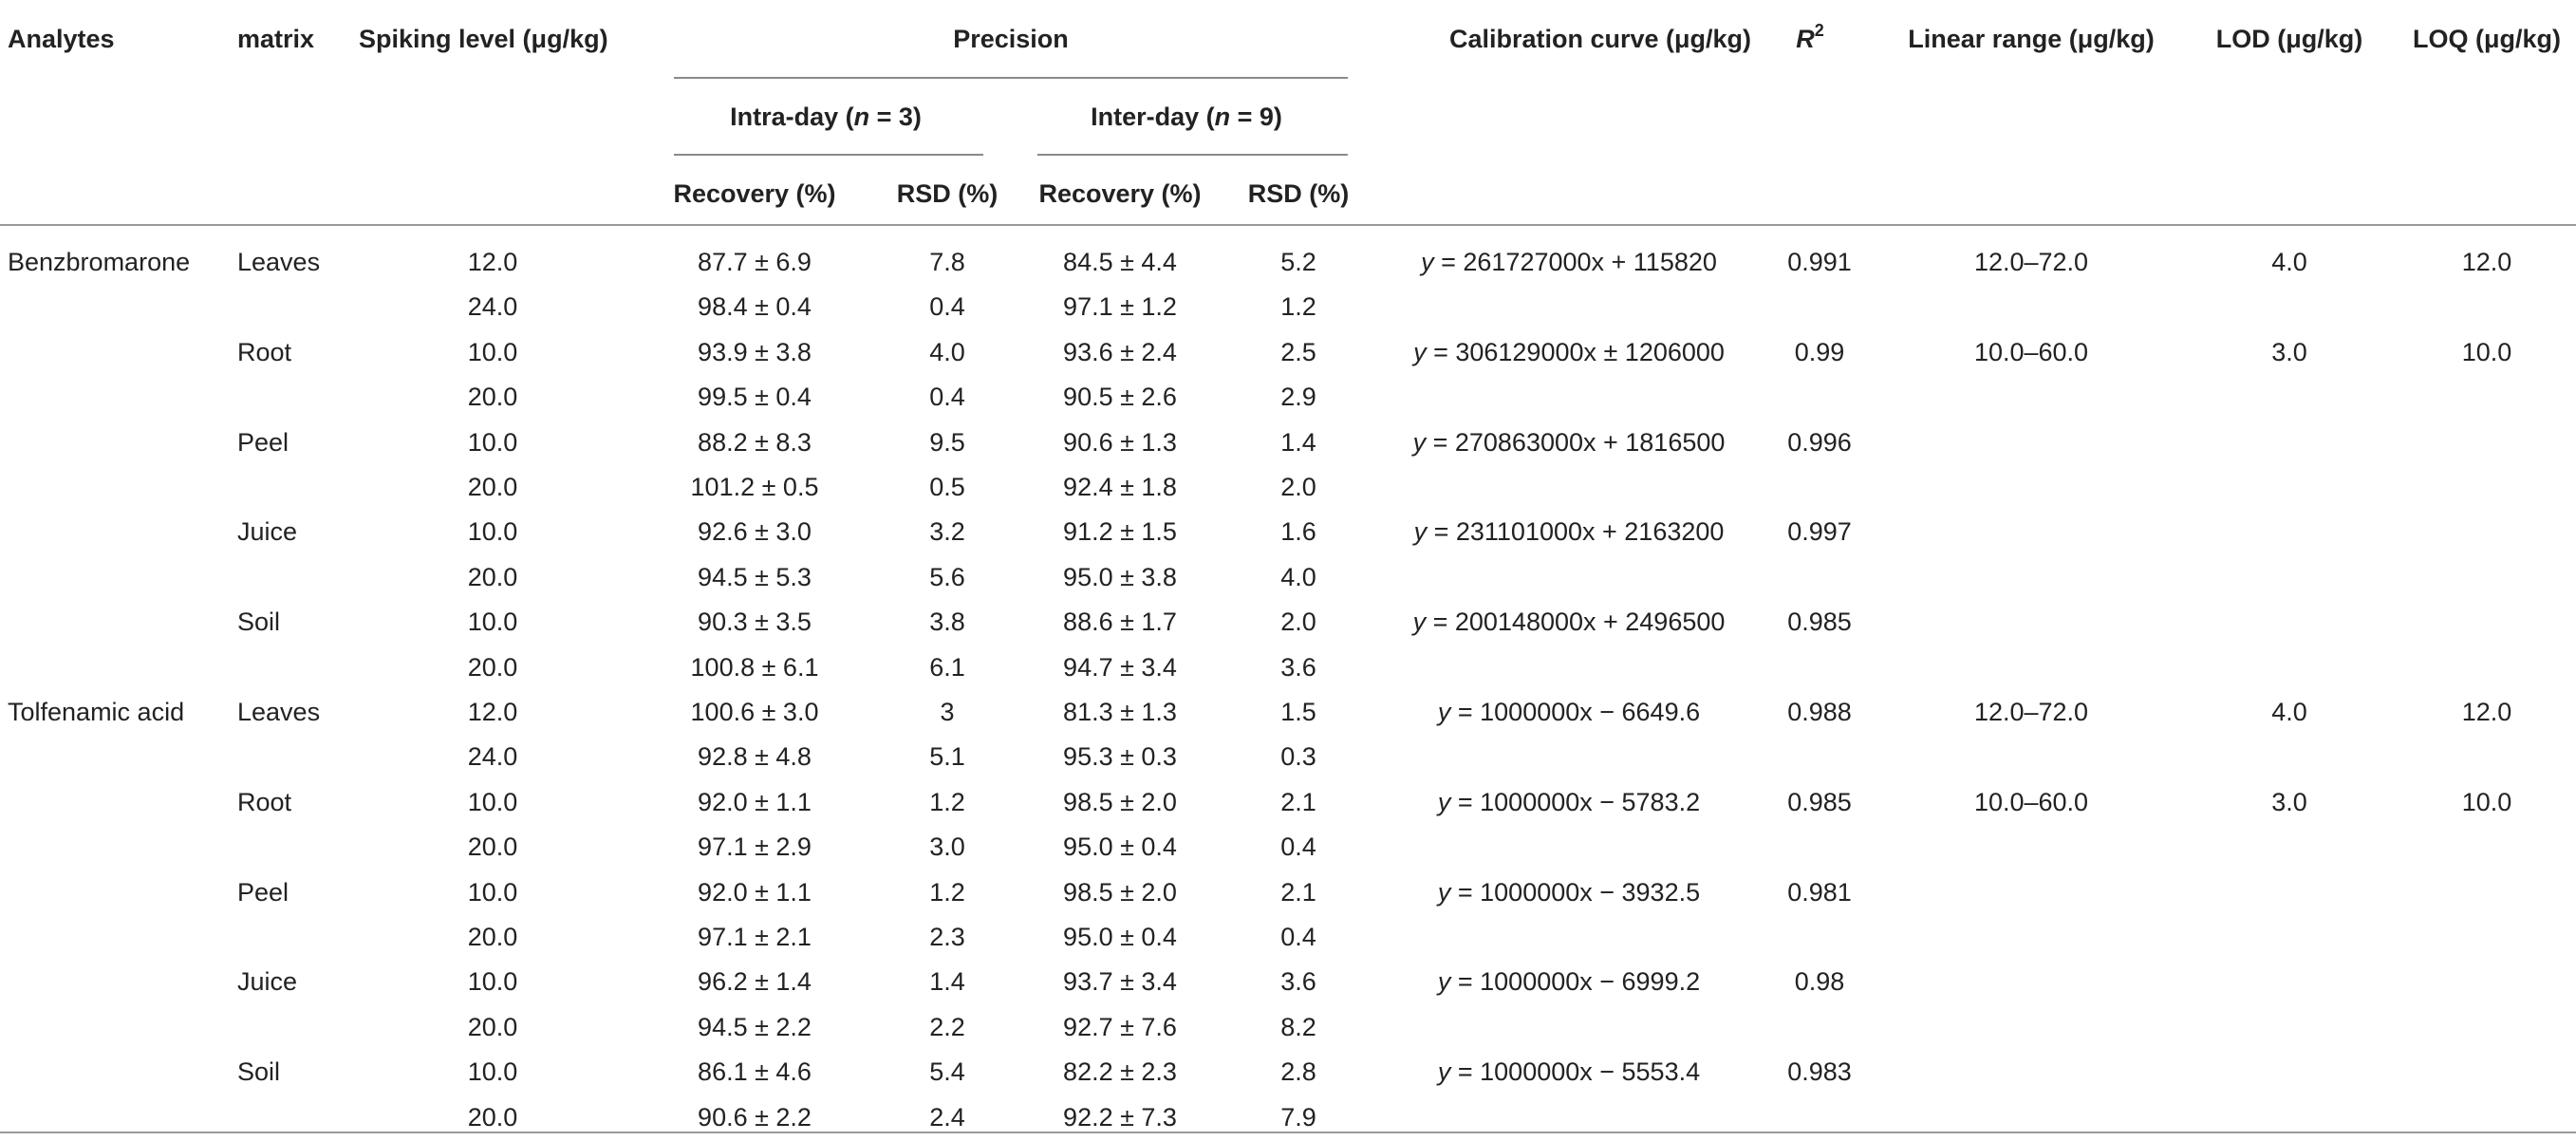 This screenshot has width=2576, height=1141. I want to click on cell-rsd-inter: 7.9, so click(1298, 1117).